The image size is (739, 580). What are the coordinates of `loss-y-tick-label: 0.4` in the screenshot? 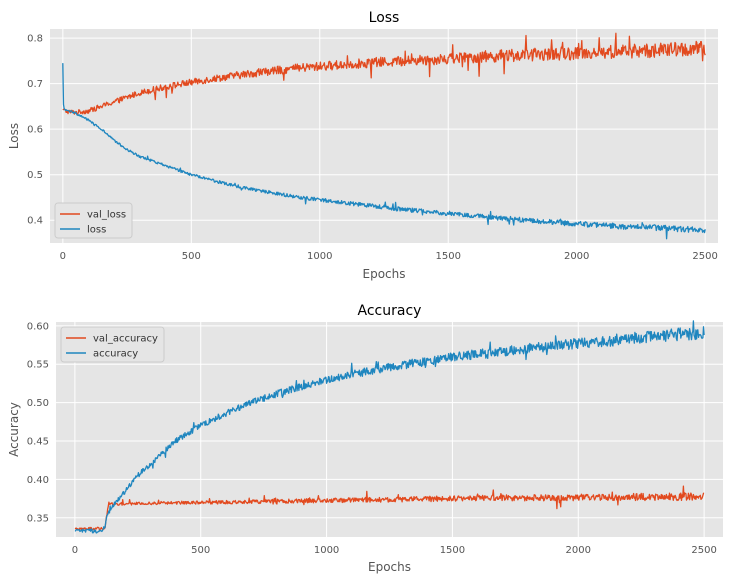 It's located at (35, 221).